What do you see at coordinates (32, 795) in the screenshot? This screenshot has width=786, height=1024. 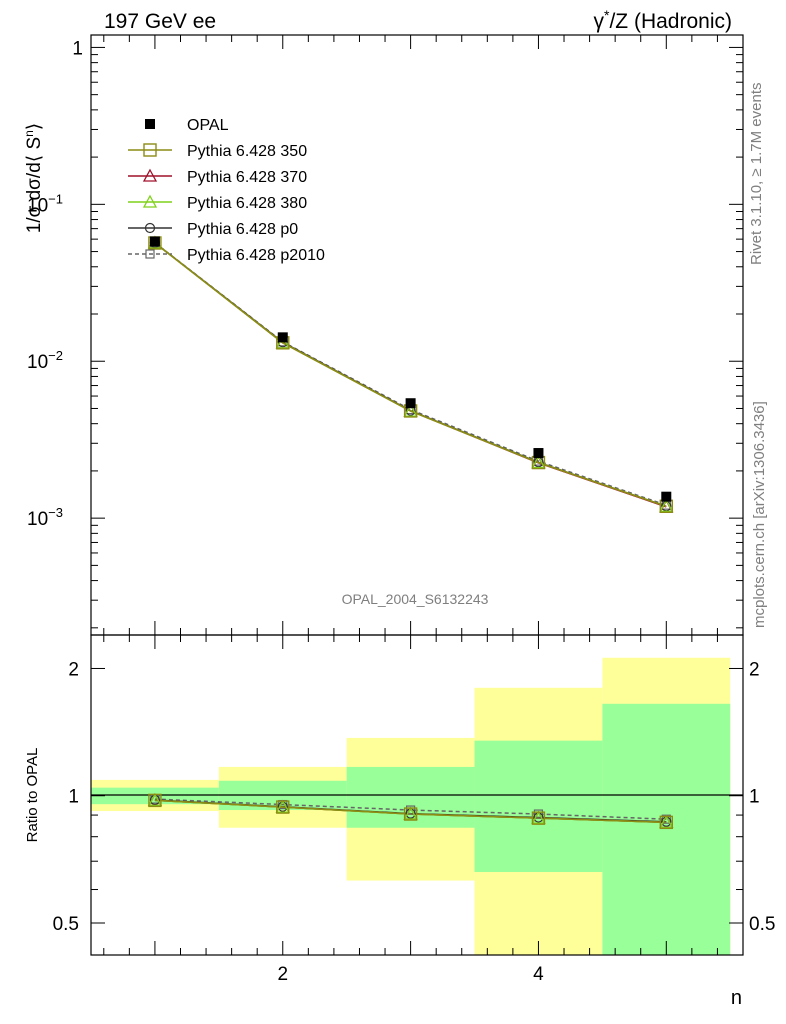 I see `ratio-y-axis-label: Ratio to OPAL` at bounding box center [32, 795].